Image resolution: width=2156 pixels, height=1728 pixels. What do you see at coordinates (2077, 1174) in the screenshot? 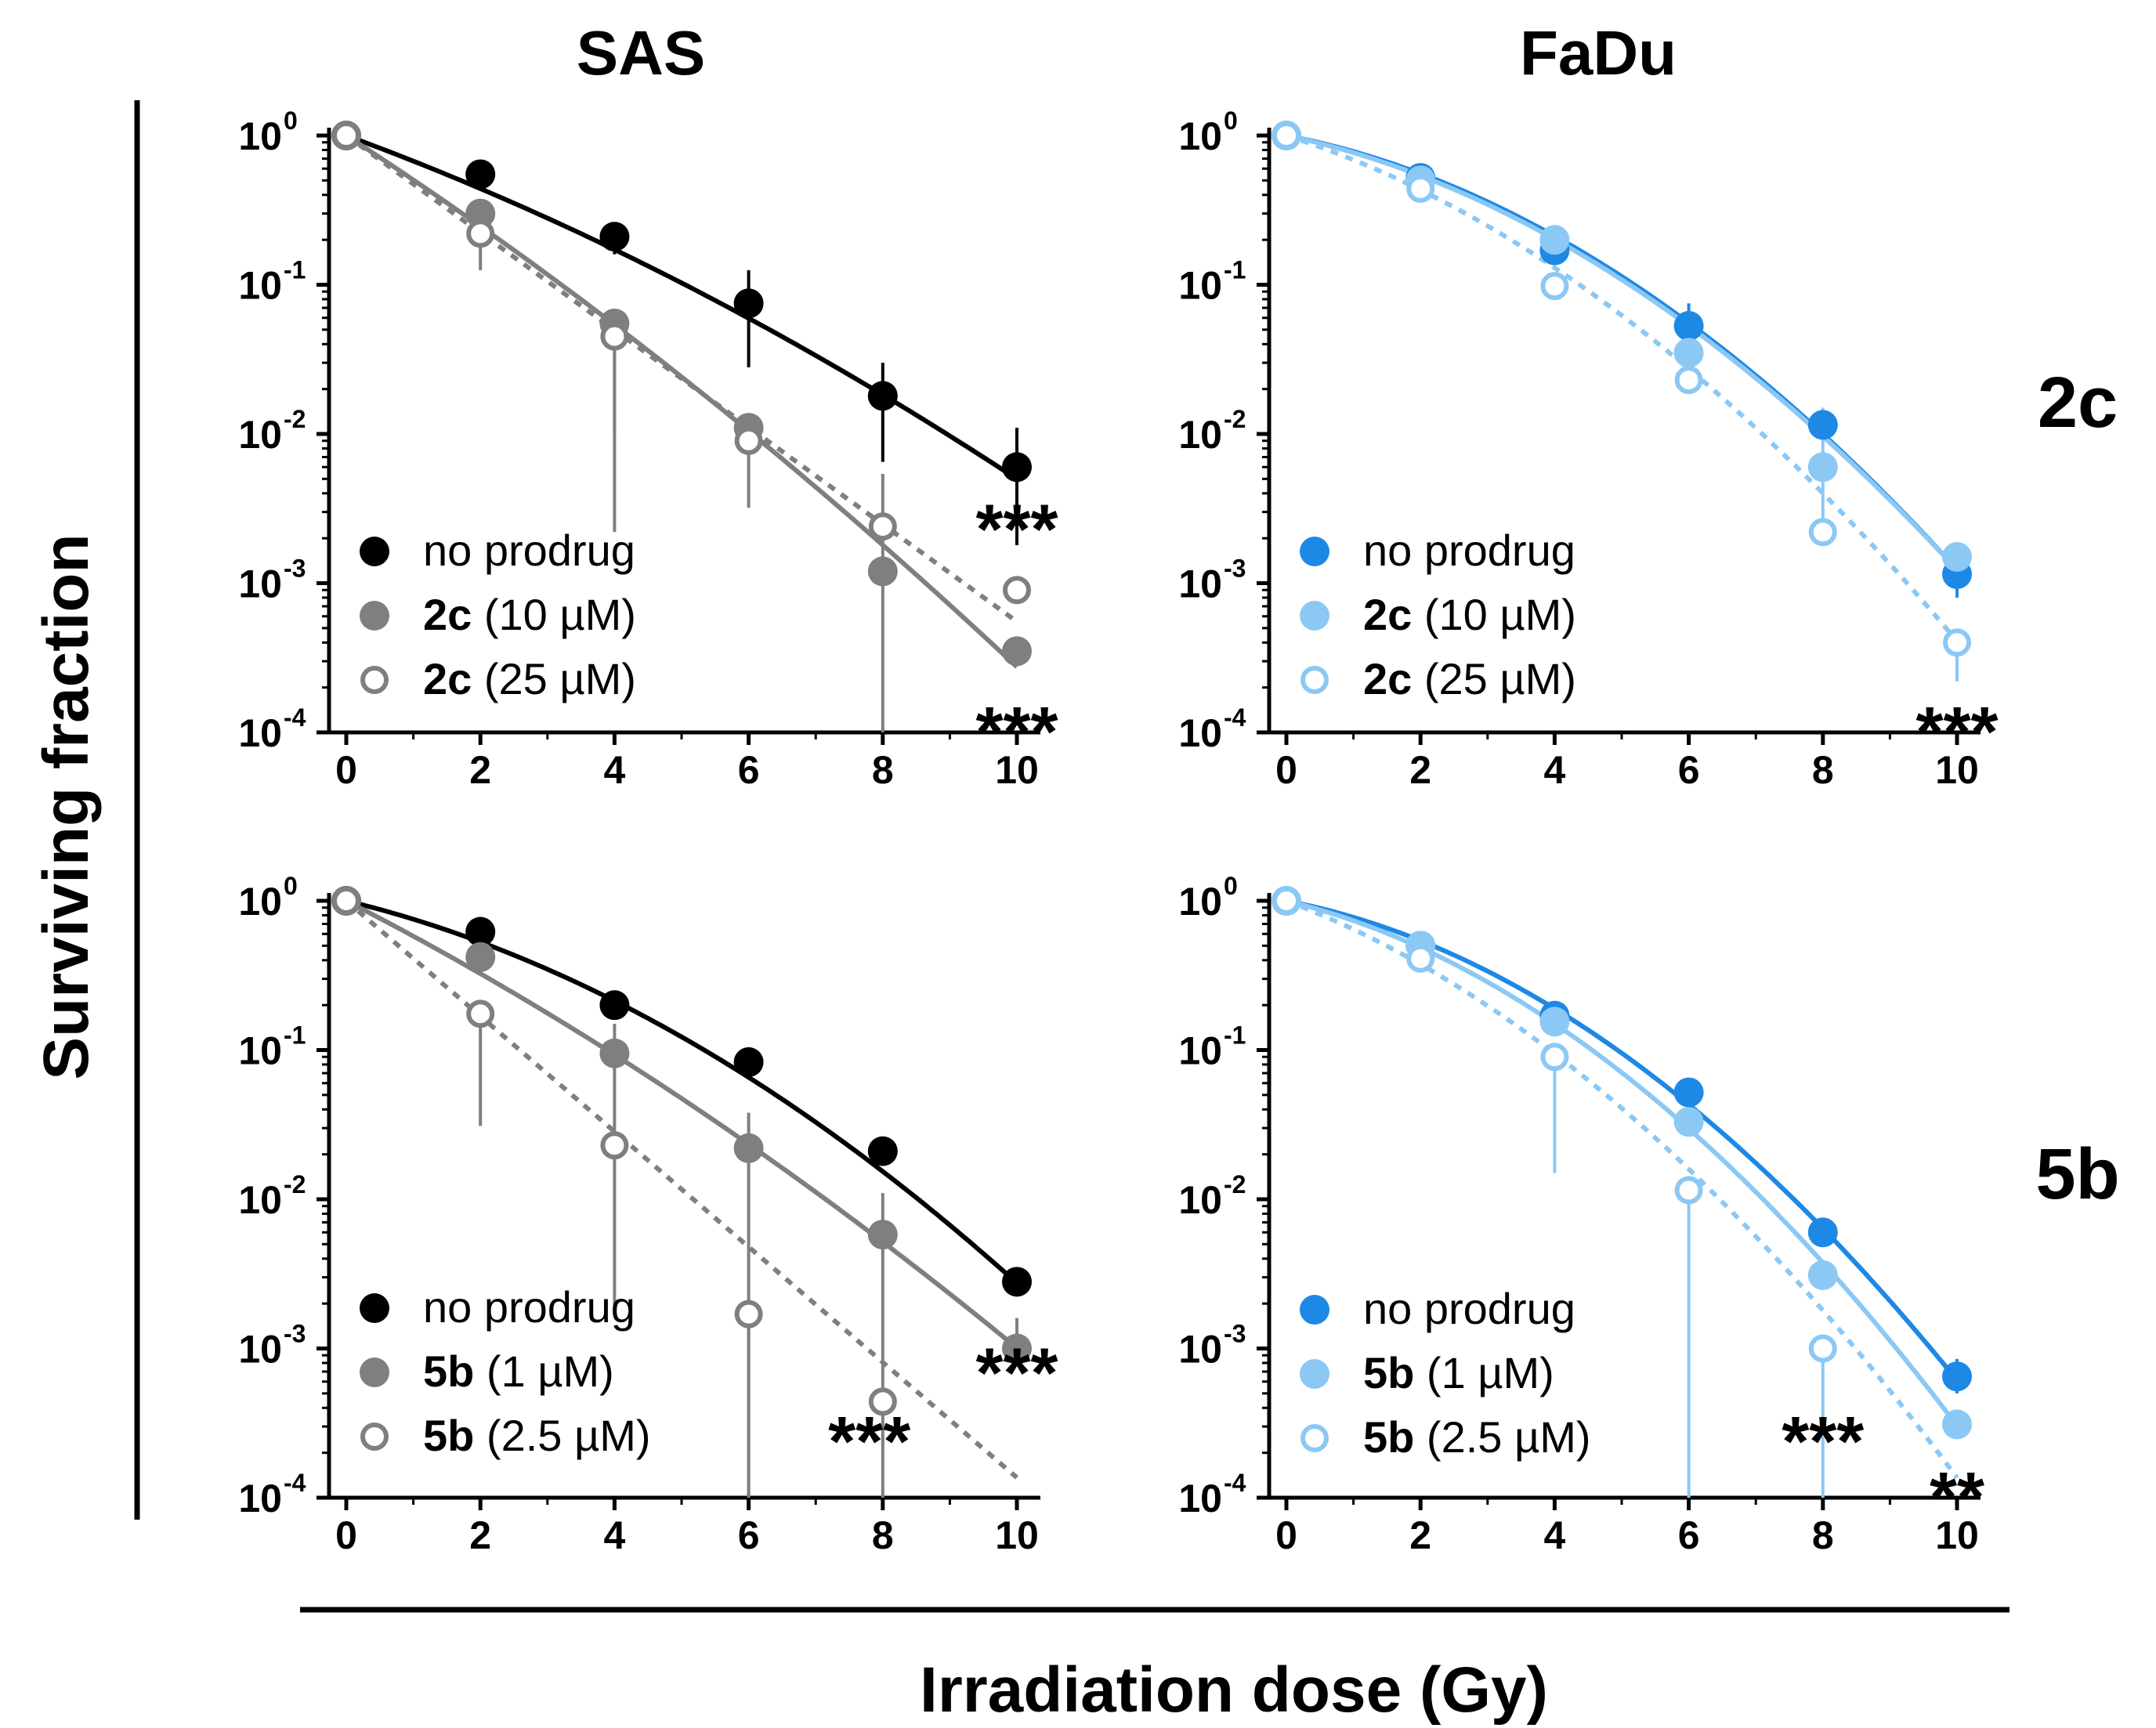
I see `row-label-5b: 5b` at bounding box center [2077, 1174].